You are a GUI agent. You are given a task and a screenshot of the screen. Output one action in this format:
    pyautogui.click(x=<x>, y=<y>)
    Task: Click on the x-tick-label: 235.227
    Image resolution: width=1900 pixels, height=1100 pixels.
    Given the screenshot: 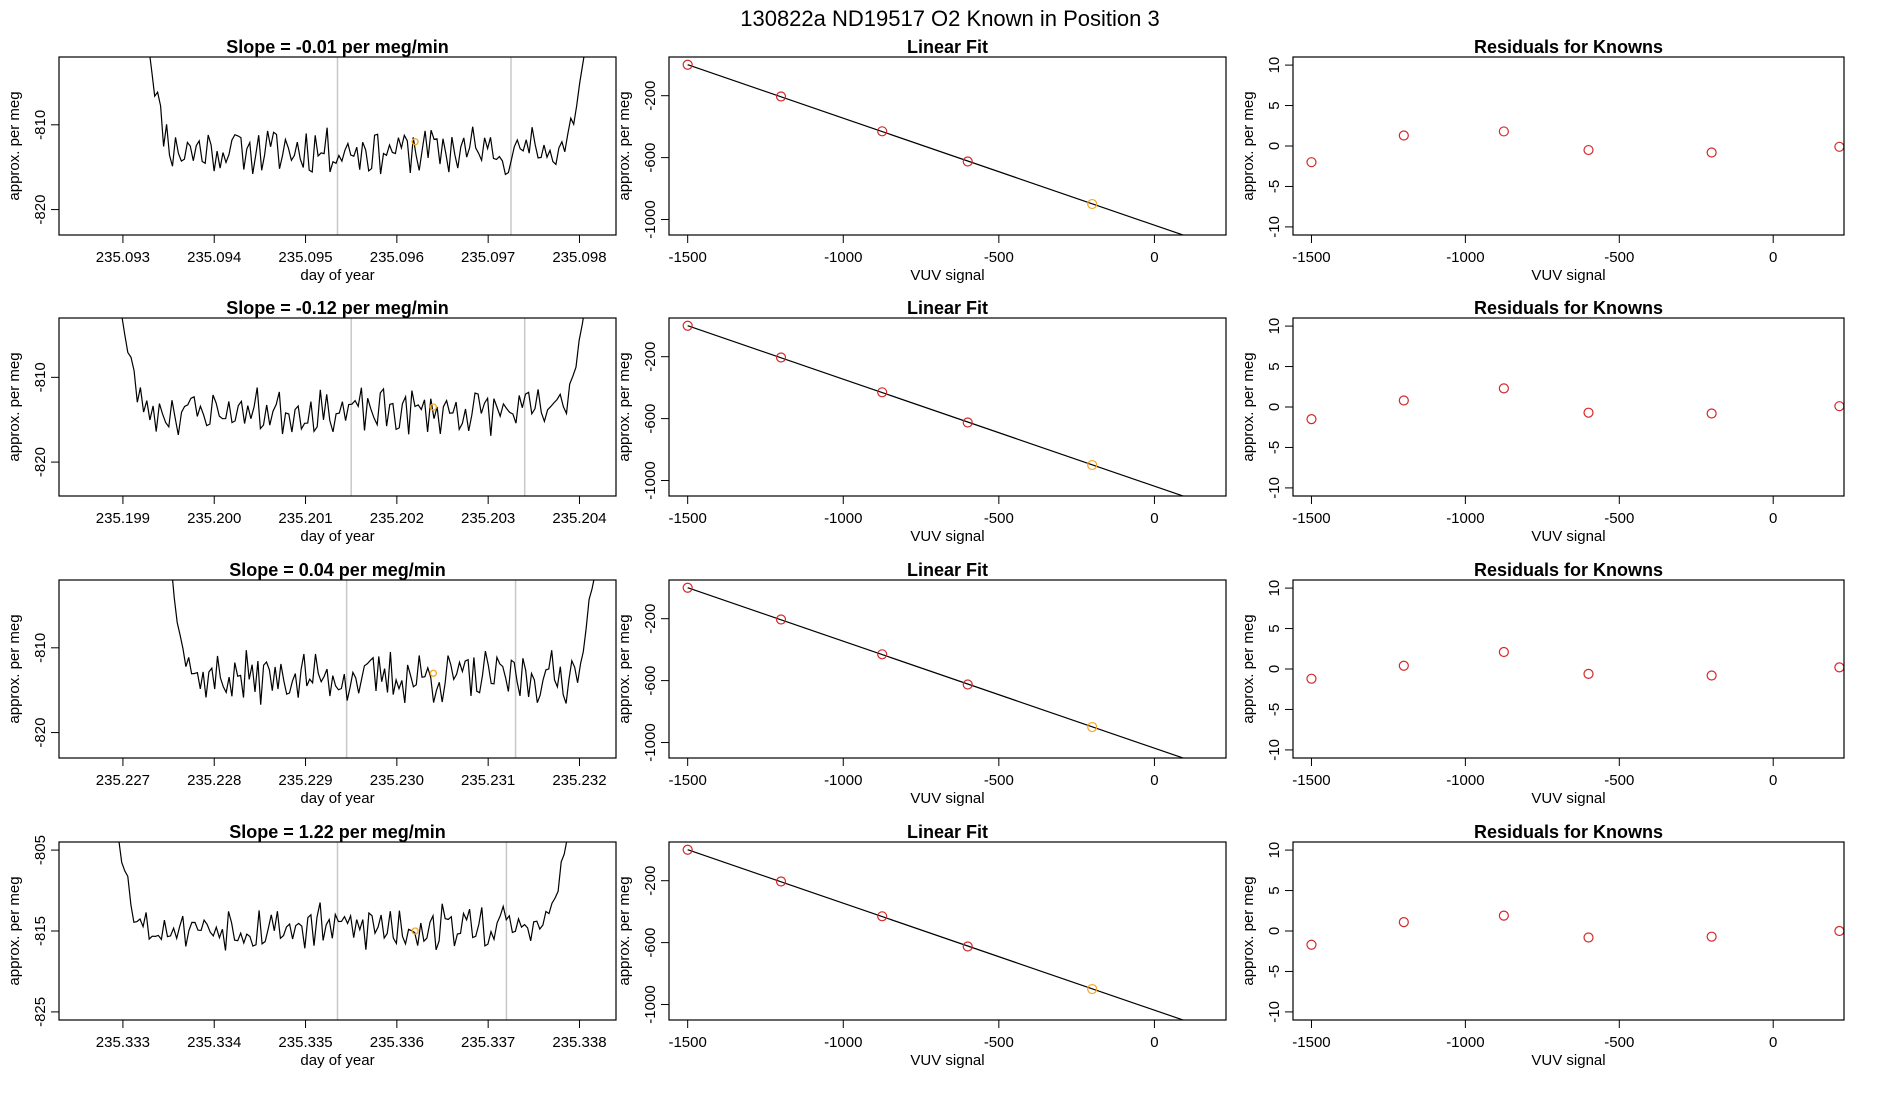 What is the action you would take?
    pyautogui.click(x=123, y=780)
    